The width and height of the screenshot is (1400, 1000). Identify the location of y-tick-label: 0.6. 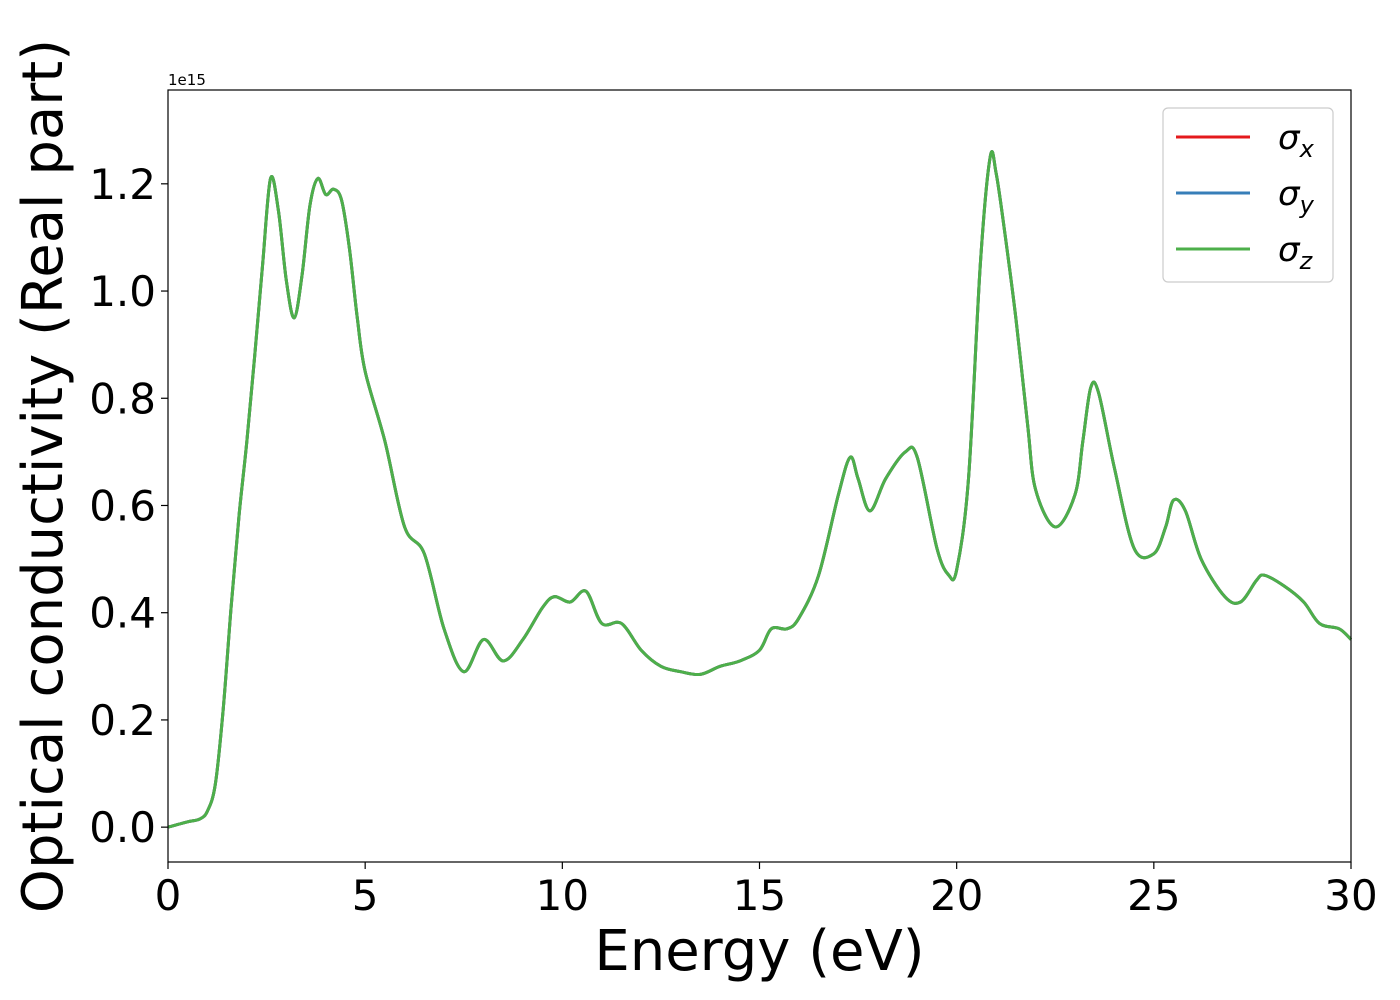
(122, 505).